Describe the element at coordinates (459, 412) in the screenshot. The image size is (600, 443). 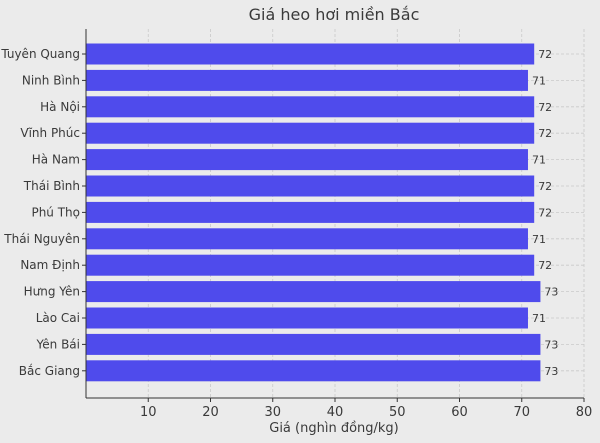
I see `x-tick-label: 60` at that location.